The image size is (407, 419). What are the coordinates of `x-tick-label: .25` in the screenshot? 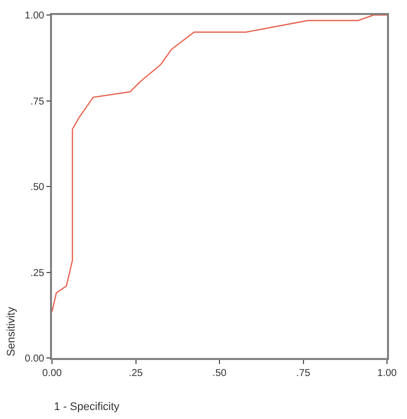 It's located at (136, 373).